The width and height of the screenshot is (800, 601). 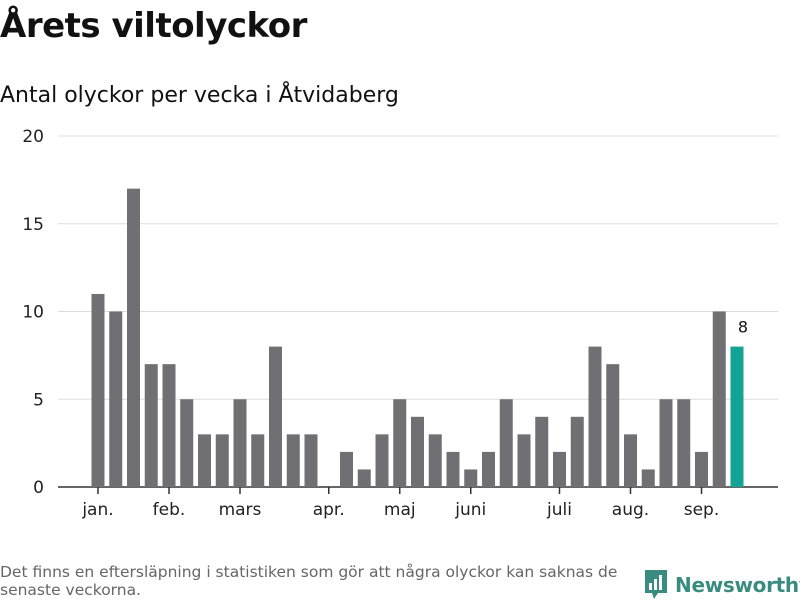 I want to click on bar-chart-icon, so click(x=656, y=584).